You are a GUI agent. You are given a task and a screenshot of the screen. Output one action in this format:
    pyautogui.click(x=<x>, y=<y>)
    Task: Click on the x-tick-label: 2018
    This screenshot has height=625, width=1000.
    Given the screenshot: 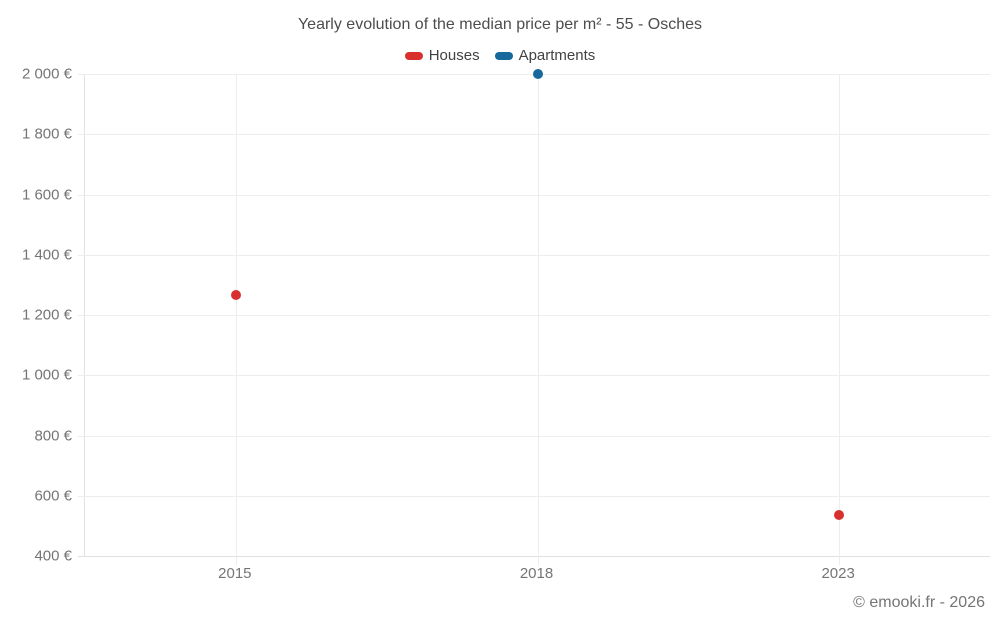 What is the action you would take?
    pyautogui.click(x=536, y=573)
    